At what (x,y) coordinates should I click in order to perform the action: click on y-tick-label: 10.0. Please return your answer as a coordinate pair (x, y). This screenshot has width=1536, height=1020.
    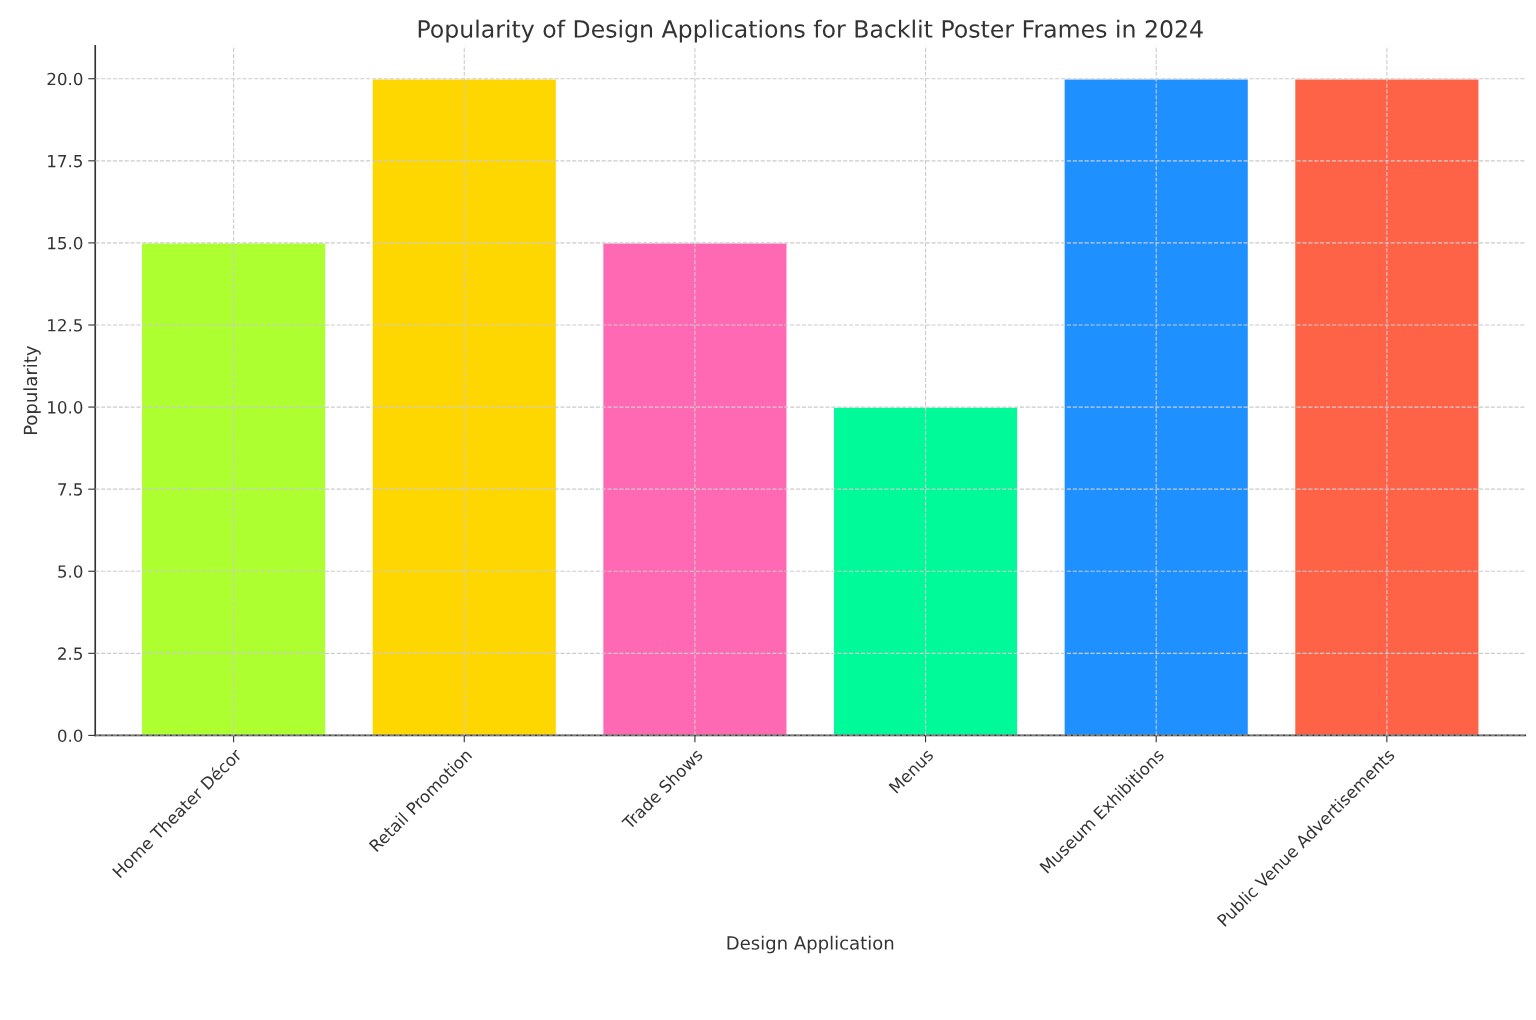
    Looking at the image, I should click on (65, 407).